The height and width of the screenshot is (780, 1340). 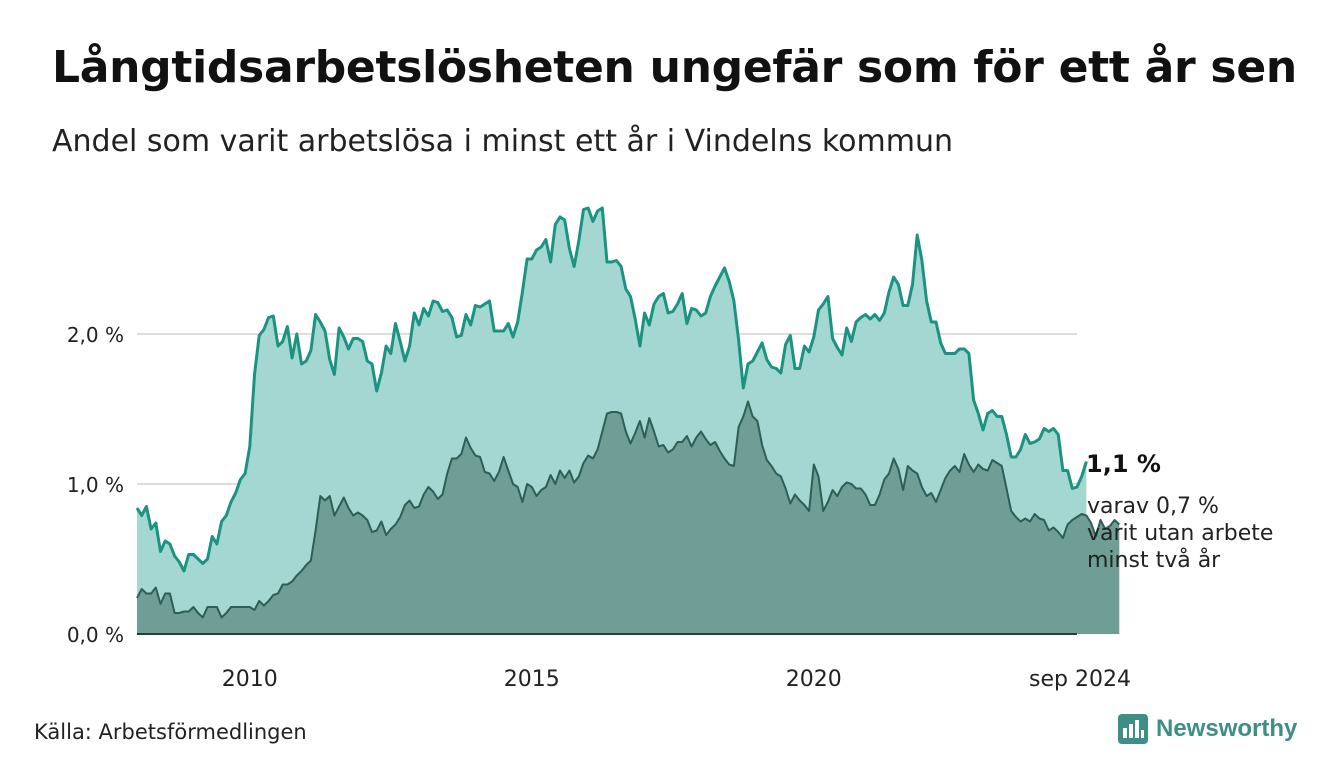 What do you see at coordinates (1153, 506) in the screenshot?
I see `sub-value-label-line1: varav 0,7 %` at bounding box center [1153, 506].